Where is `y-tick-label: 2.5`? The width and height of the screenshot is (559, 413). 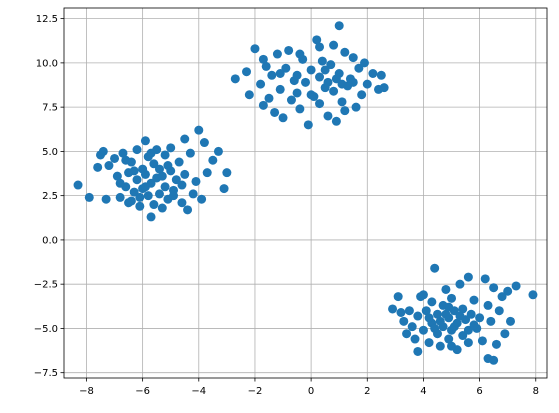 y-tick-label: 2.5 is located at coordinates (50, 196).